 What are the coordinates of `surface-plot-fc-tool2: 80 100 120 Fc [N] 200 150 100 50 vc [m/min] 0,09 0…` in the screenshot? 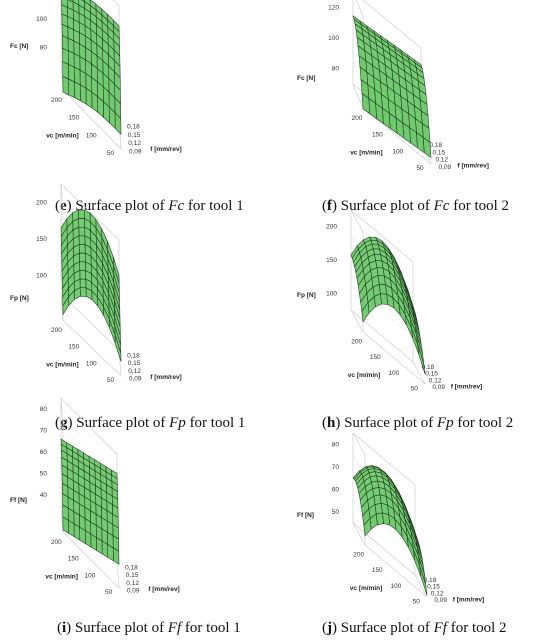 It's located at (412, 95).